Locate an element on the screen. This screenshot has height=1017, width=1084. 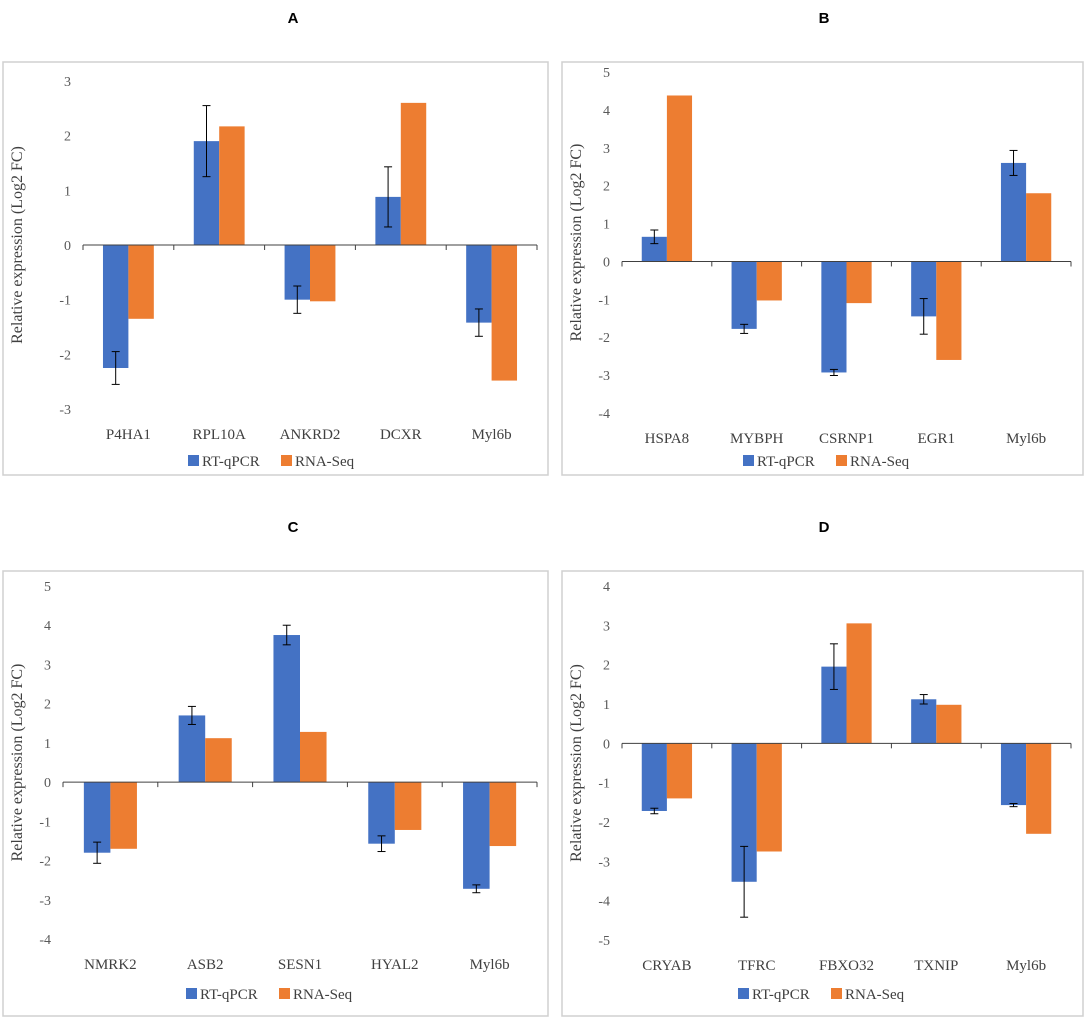
x-category-label: HYAL2 is located at coordinates (395, 965).